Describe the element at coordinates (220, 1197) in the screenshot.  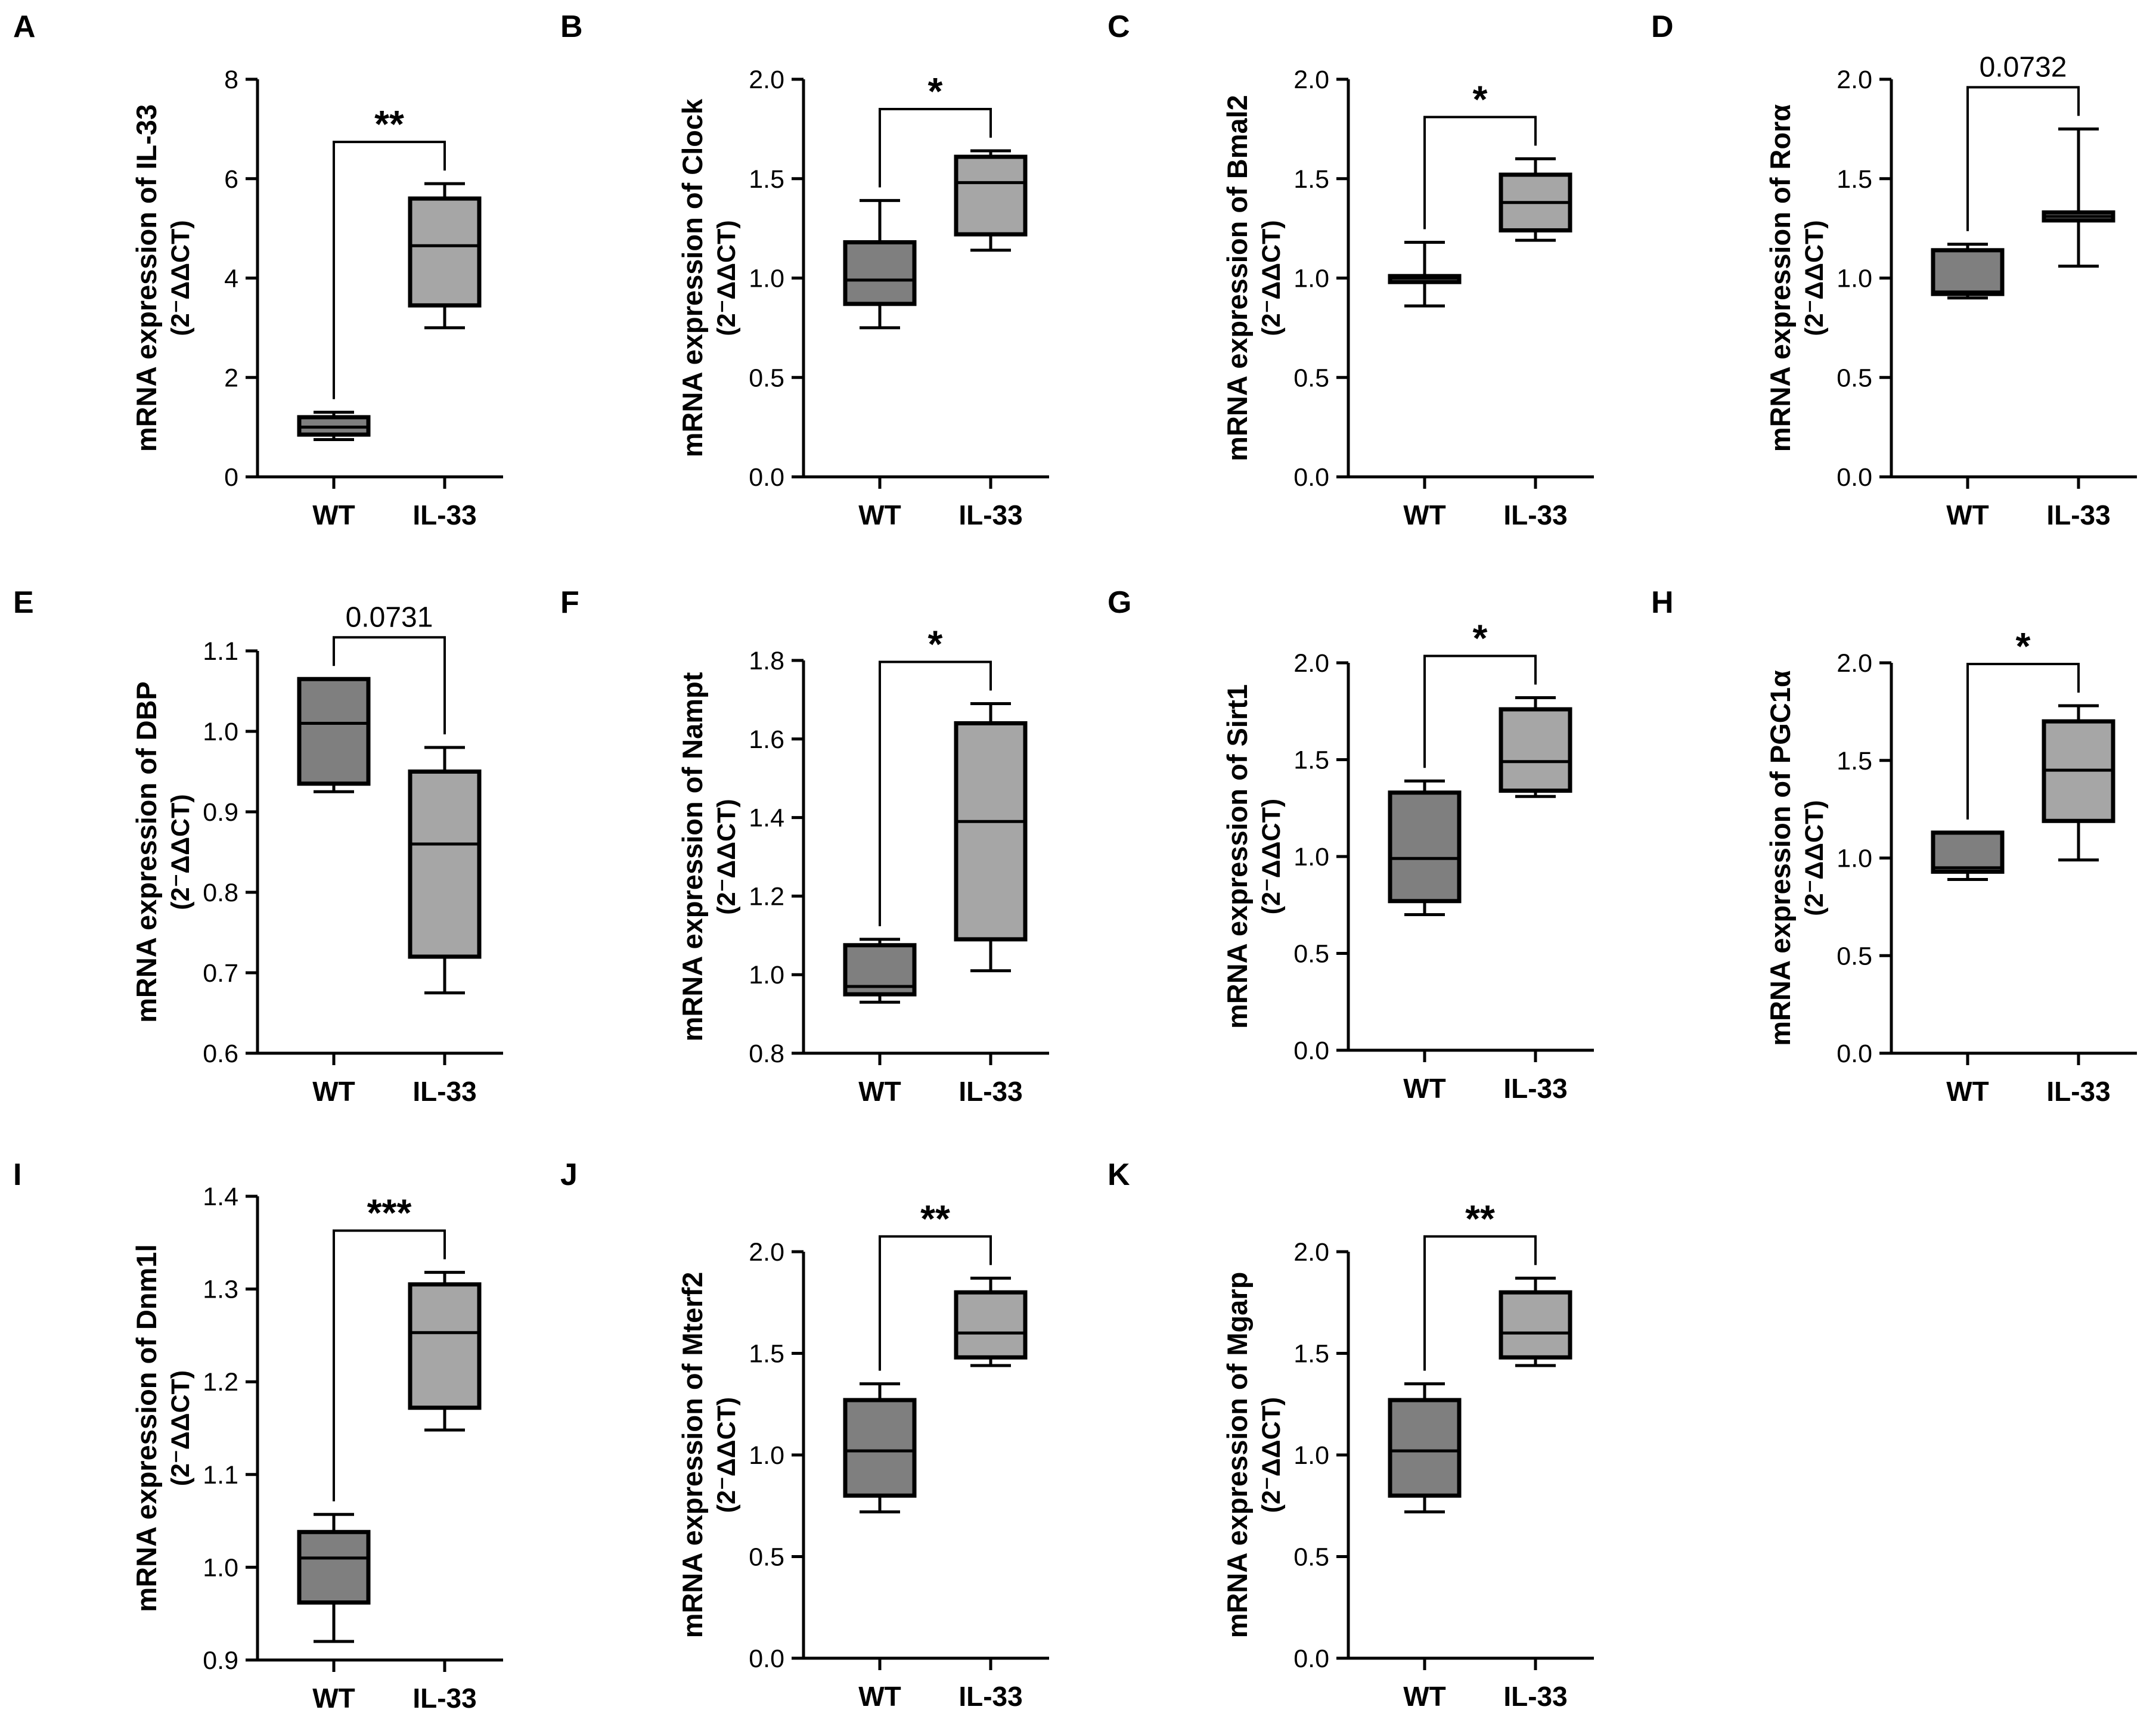
I see `y-tick-label: 1.4` at that location.